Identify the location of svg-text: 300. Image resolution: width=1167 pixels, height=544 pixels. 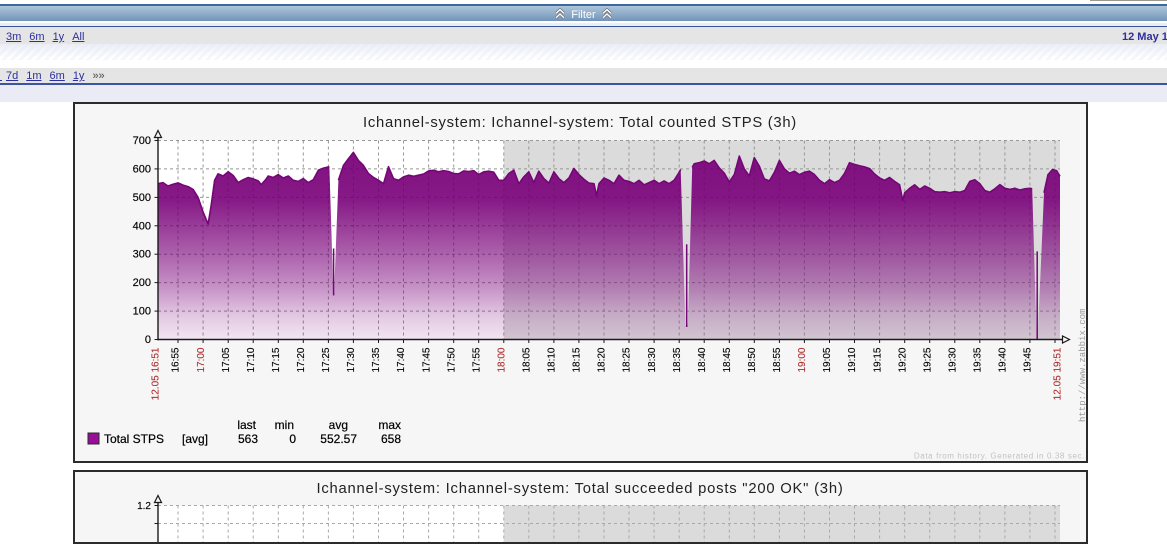
(142, 255).